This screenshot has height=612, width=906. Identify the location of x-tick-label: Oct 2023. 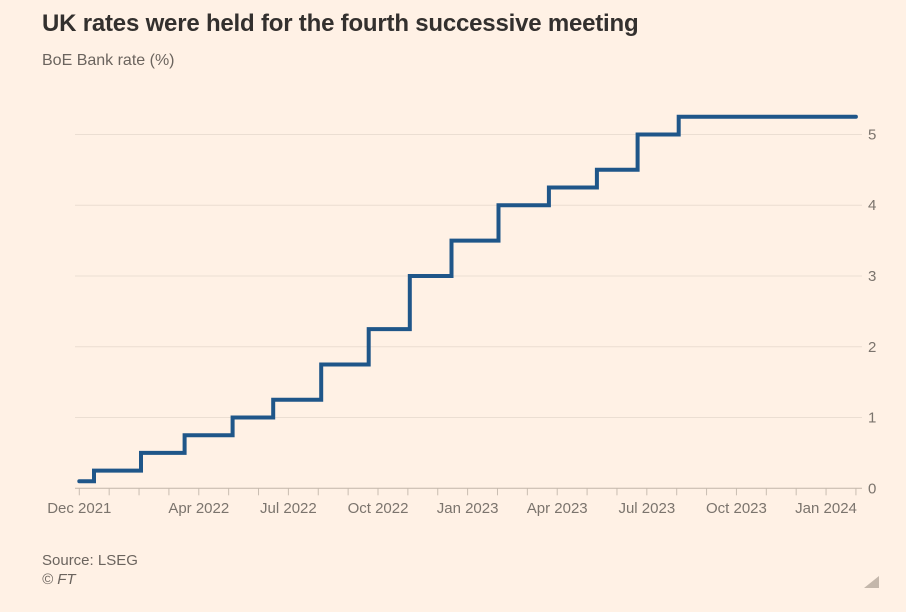
(736, 508).